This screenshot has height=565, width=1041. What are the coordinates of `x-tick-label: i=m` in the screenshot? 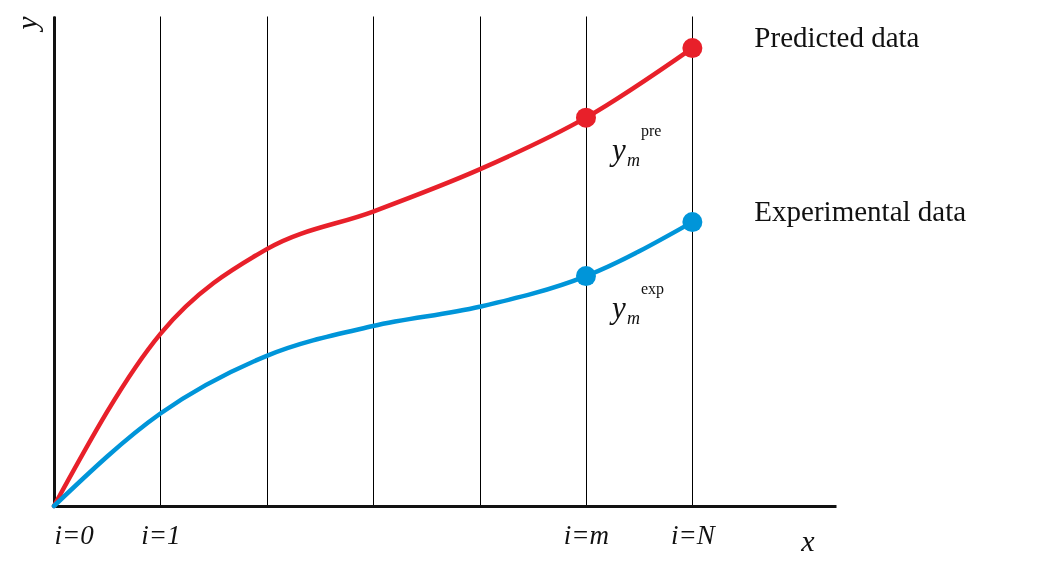 It's located at (586, 534).